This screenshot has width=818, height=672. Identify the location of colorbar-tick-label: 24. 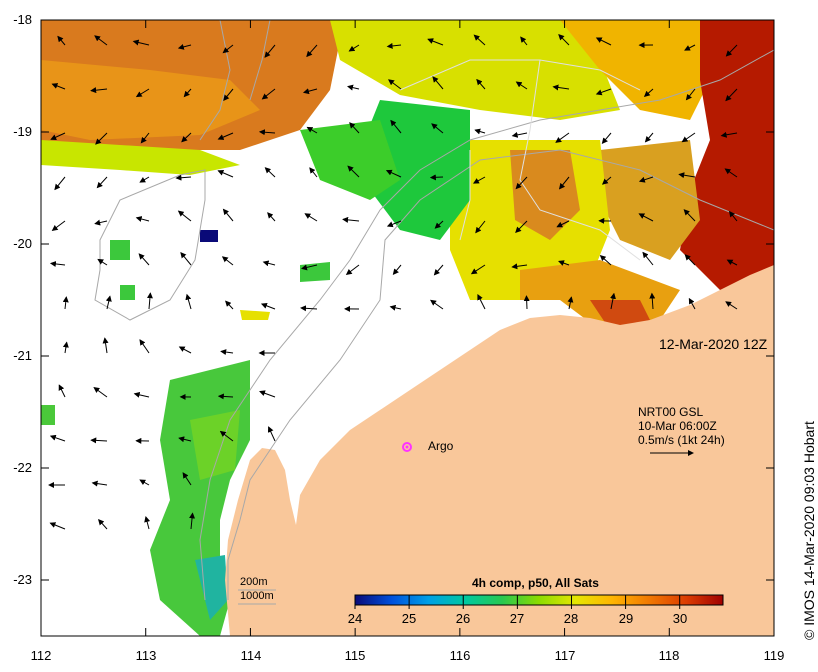
(355, 618).